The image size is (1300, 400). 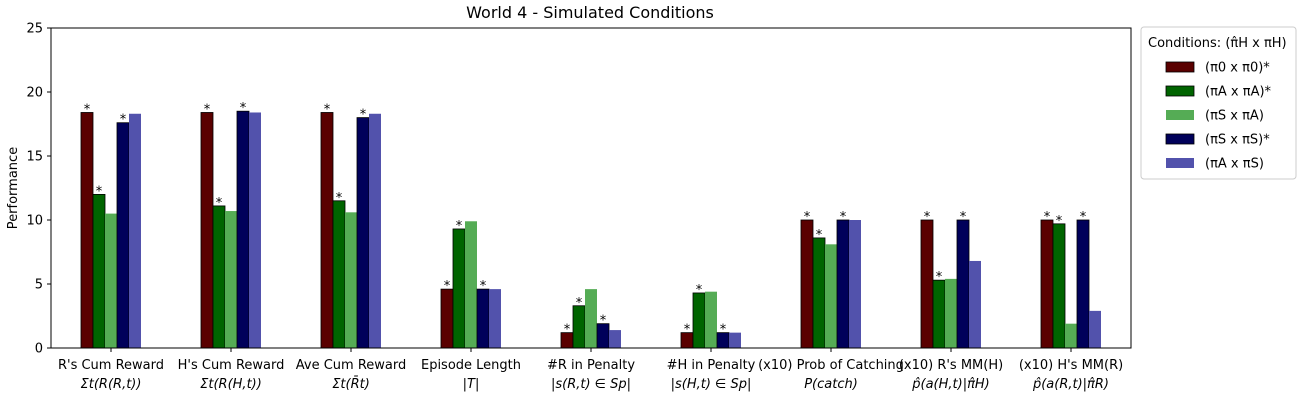 I want to click on x-tick-formula: p̂(a(R,t)|π̂R), so click(x=1070, y=384).